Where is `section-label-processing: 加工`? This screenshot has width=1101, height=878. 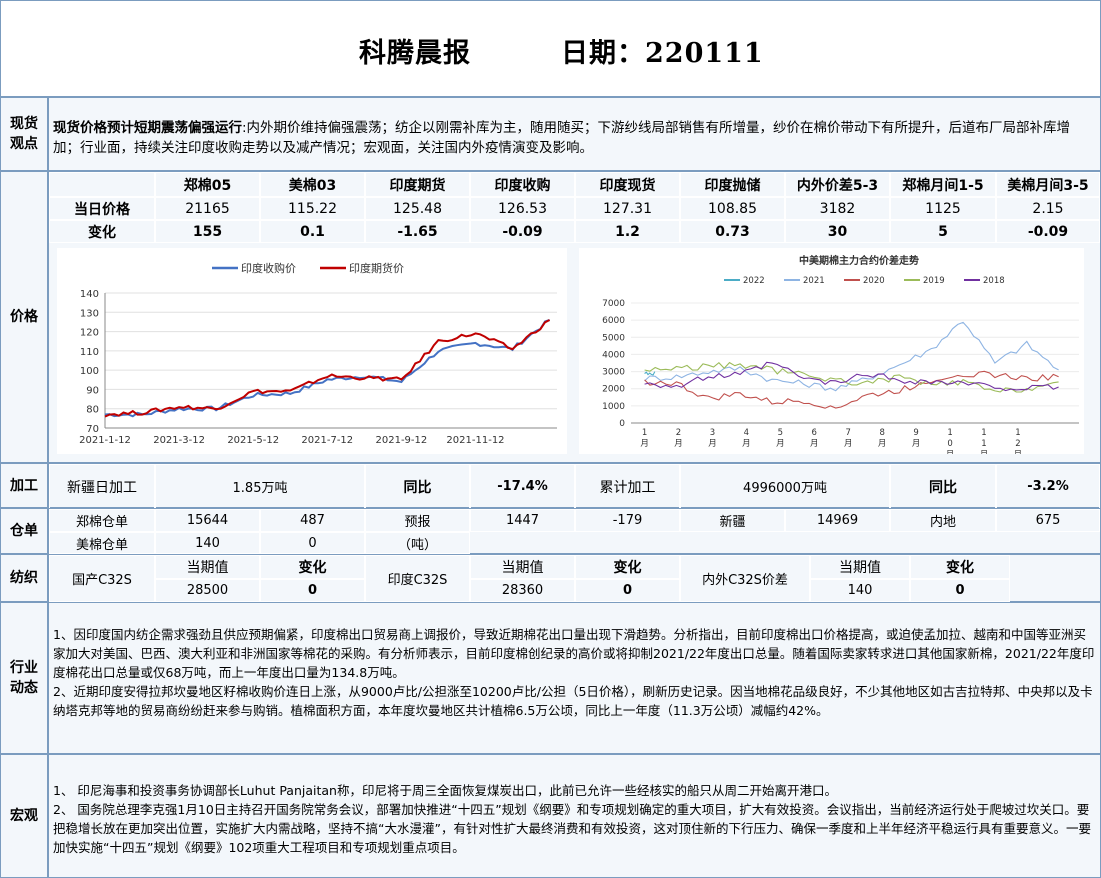 section-label-processing: 加工 is located at coordinates (24, 485).